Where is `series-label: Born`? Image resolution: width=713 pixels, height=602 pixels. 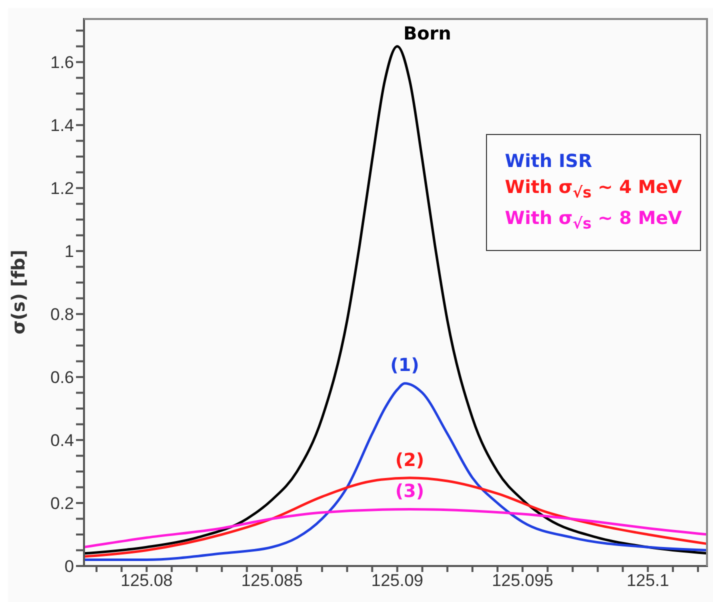
series-label: Born is located at coordinates (427, 33).